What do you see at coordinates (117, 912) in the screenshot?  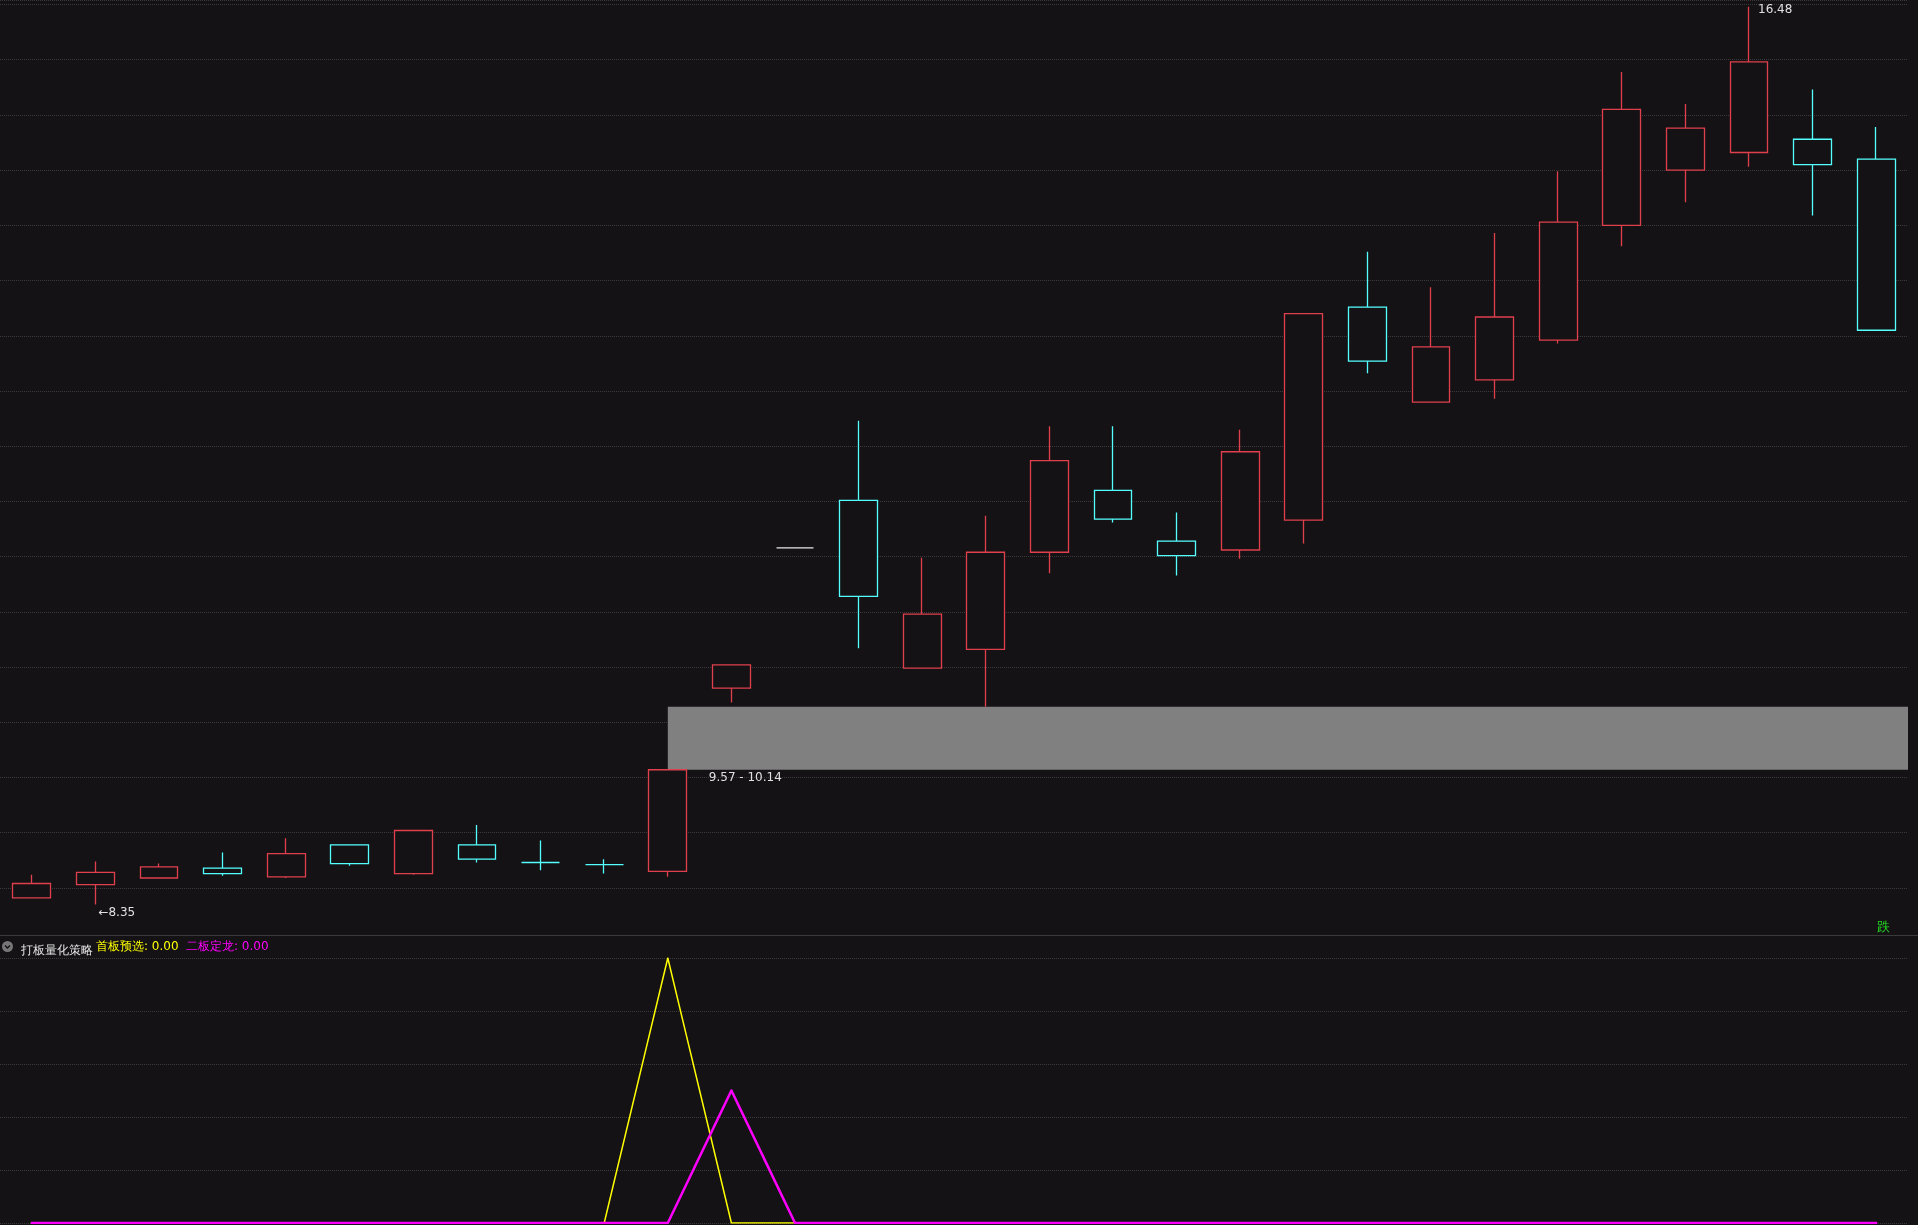 I see `text: ←8.35` at bounding box center [117, 912].